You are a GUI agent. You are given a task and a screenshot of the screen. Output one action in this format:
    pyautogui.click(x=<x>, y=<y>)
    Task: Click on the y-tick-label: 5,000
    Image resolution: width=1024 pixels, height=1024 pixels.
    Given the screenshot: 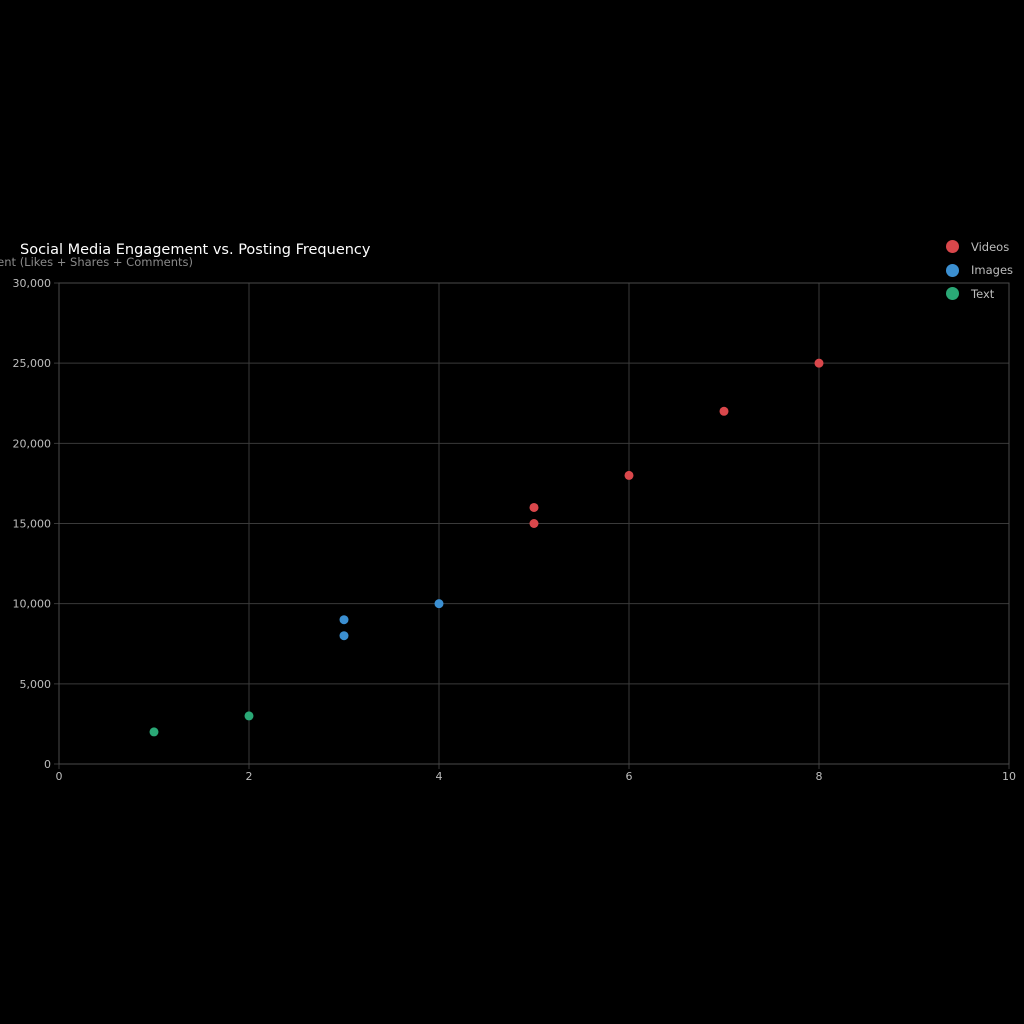 What is the action you would take?
    pyautogui.click(x=36, y=684)
    